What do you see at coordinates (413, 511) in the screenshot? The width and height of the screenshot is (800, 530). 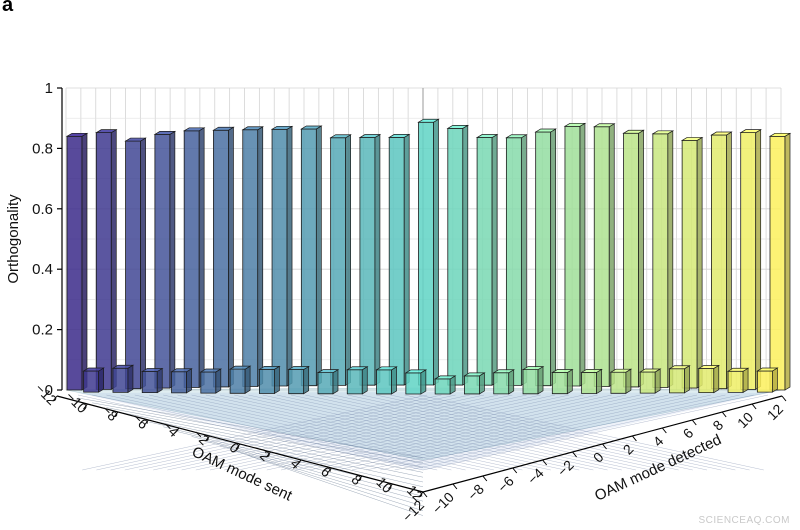 I see `detected-tick-label: −12` at bounding box center [413, 511].